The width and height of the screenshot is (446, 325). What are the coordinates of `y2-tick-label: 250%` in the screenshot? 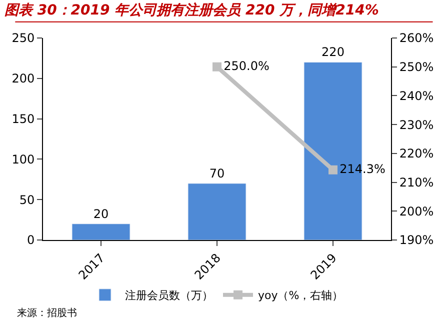 It's located at (416, 67).